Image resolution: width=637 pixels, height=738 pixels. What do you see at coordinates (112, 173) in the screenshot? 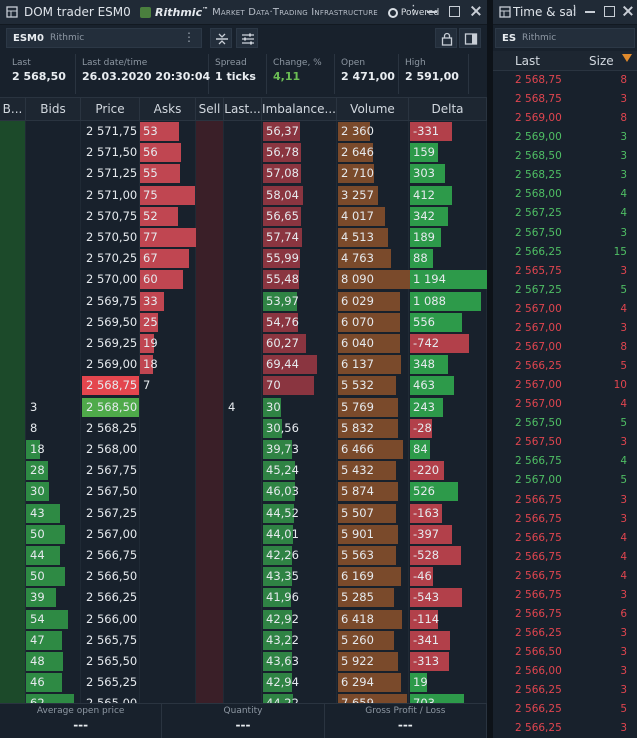
I see `price-level: 2 571,25` at bounding box center [112, 173].